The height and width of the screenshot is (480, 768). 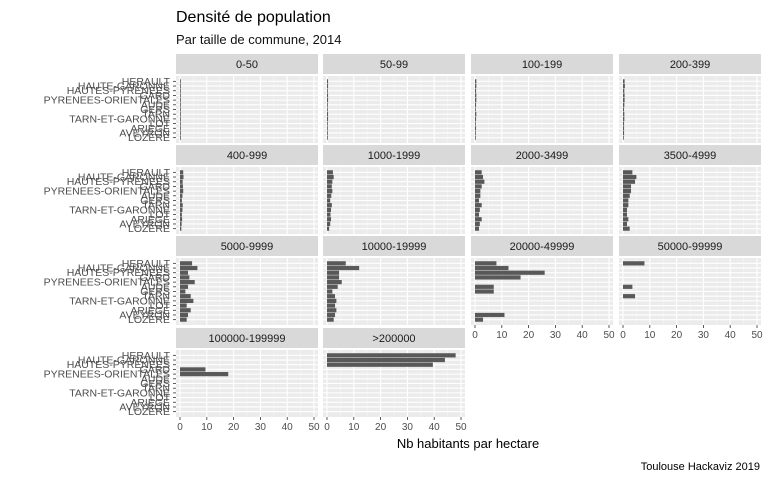 I want to click on facet-strip-label: 0-50, so click(x=247, y=65).